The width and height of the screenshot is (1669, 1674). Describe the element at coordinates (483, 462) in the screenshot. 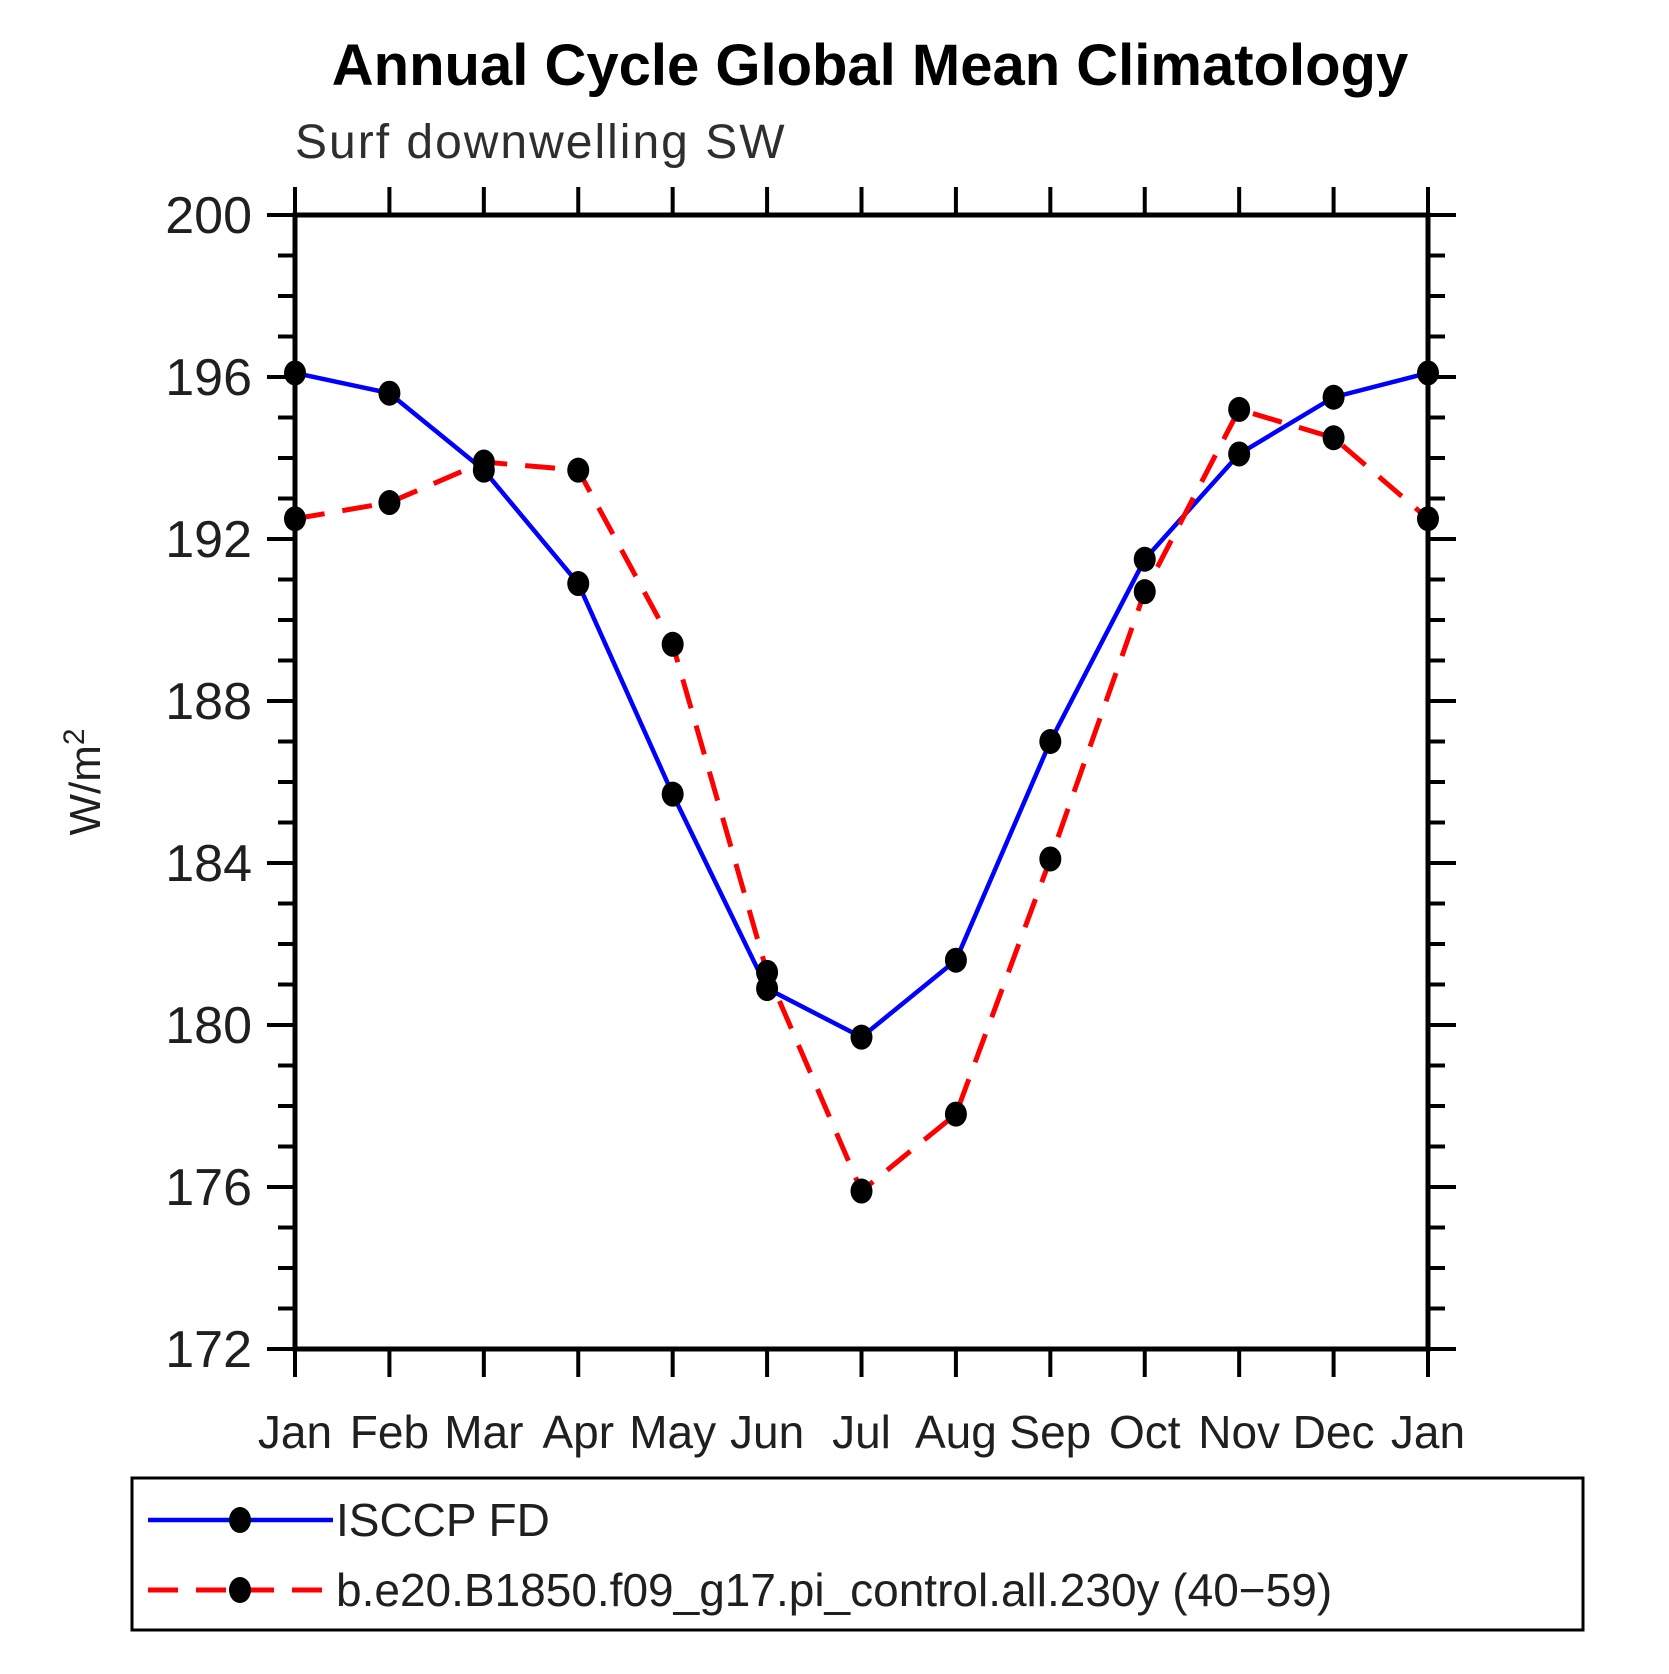

I see `data-point-marker-s1-Mar` at that location.